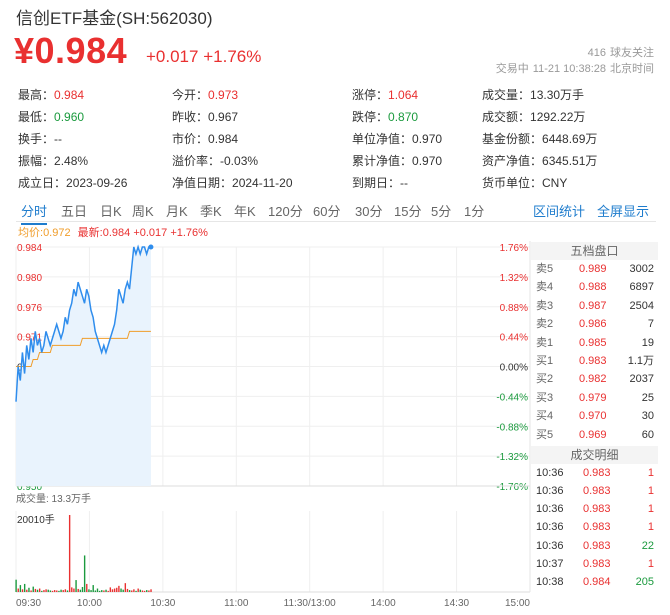  Describe the element at coordinates (143, 211) in the screenshot. I see `tab-3: 周K` at that location.